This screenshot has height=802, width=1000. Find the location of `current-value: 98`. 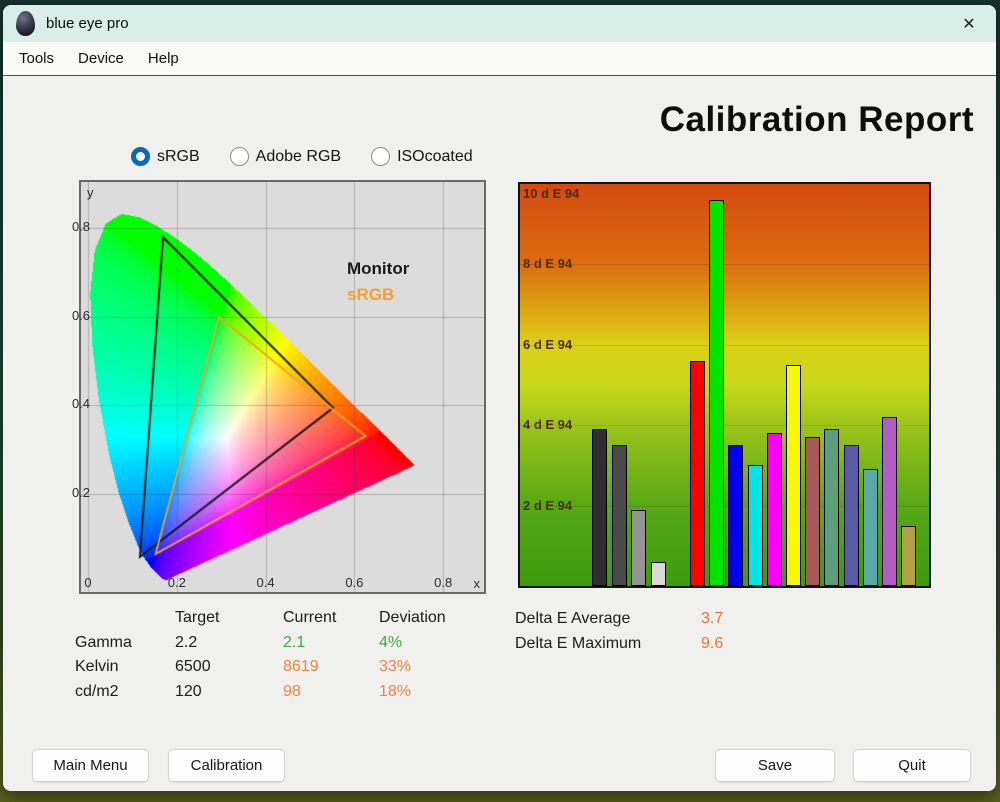

current-value: 98 is located at coordinates (292, 691).